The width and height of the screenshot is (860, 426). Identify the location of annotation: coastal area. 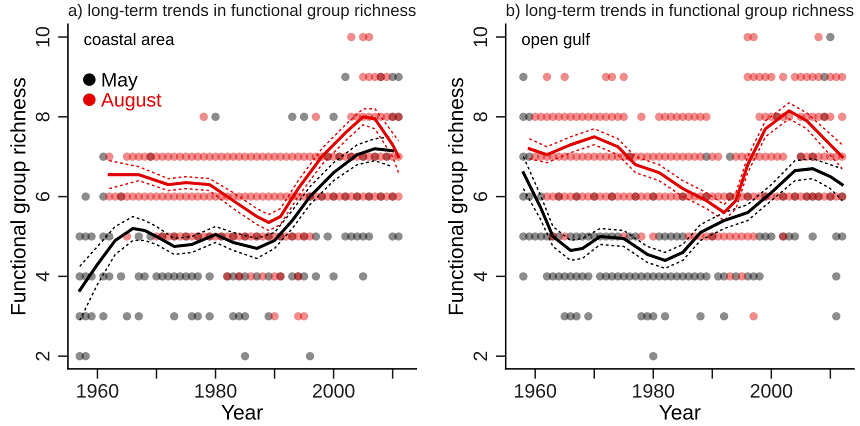
(129, 39).